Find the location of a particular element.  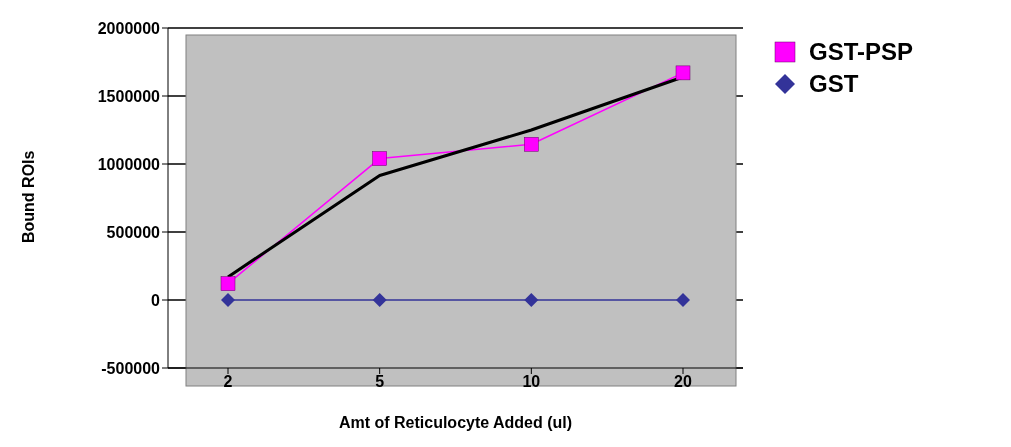

y-tick-label: -500000 is located at coordinates (131, 368).